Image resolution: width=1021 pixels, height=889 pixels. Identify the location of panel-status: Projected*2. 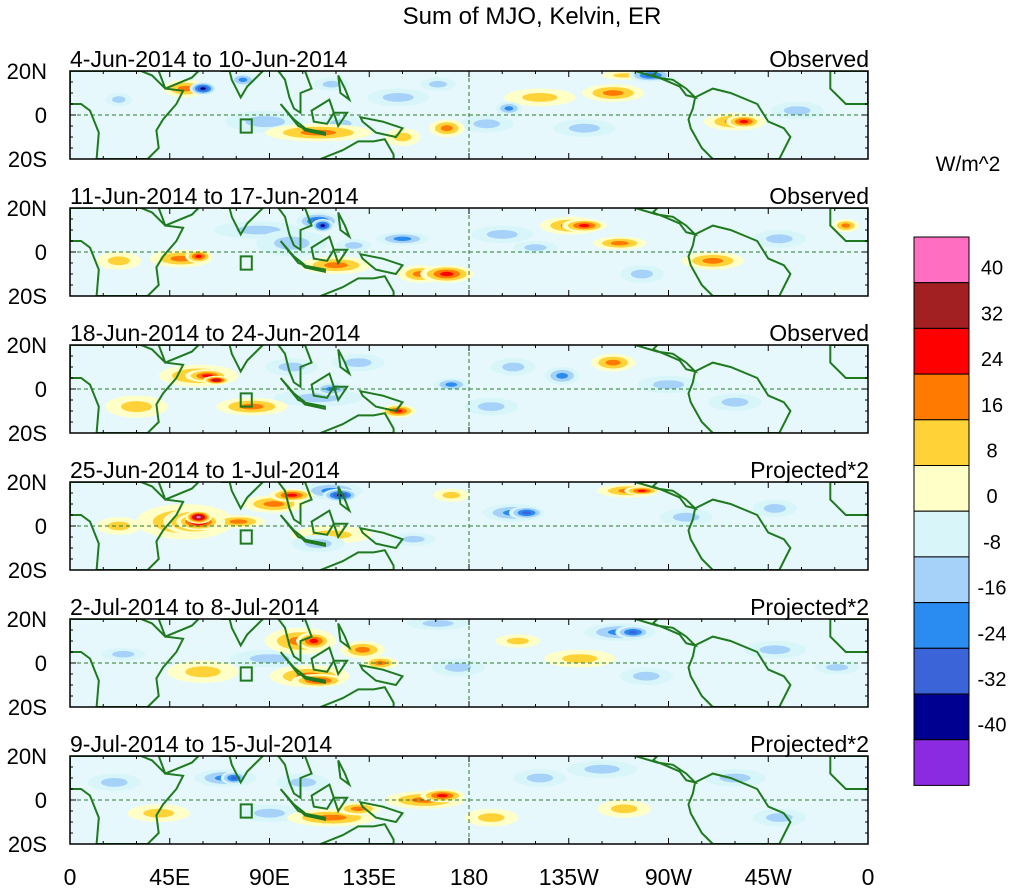
(809, 744).